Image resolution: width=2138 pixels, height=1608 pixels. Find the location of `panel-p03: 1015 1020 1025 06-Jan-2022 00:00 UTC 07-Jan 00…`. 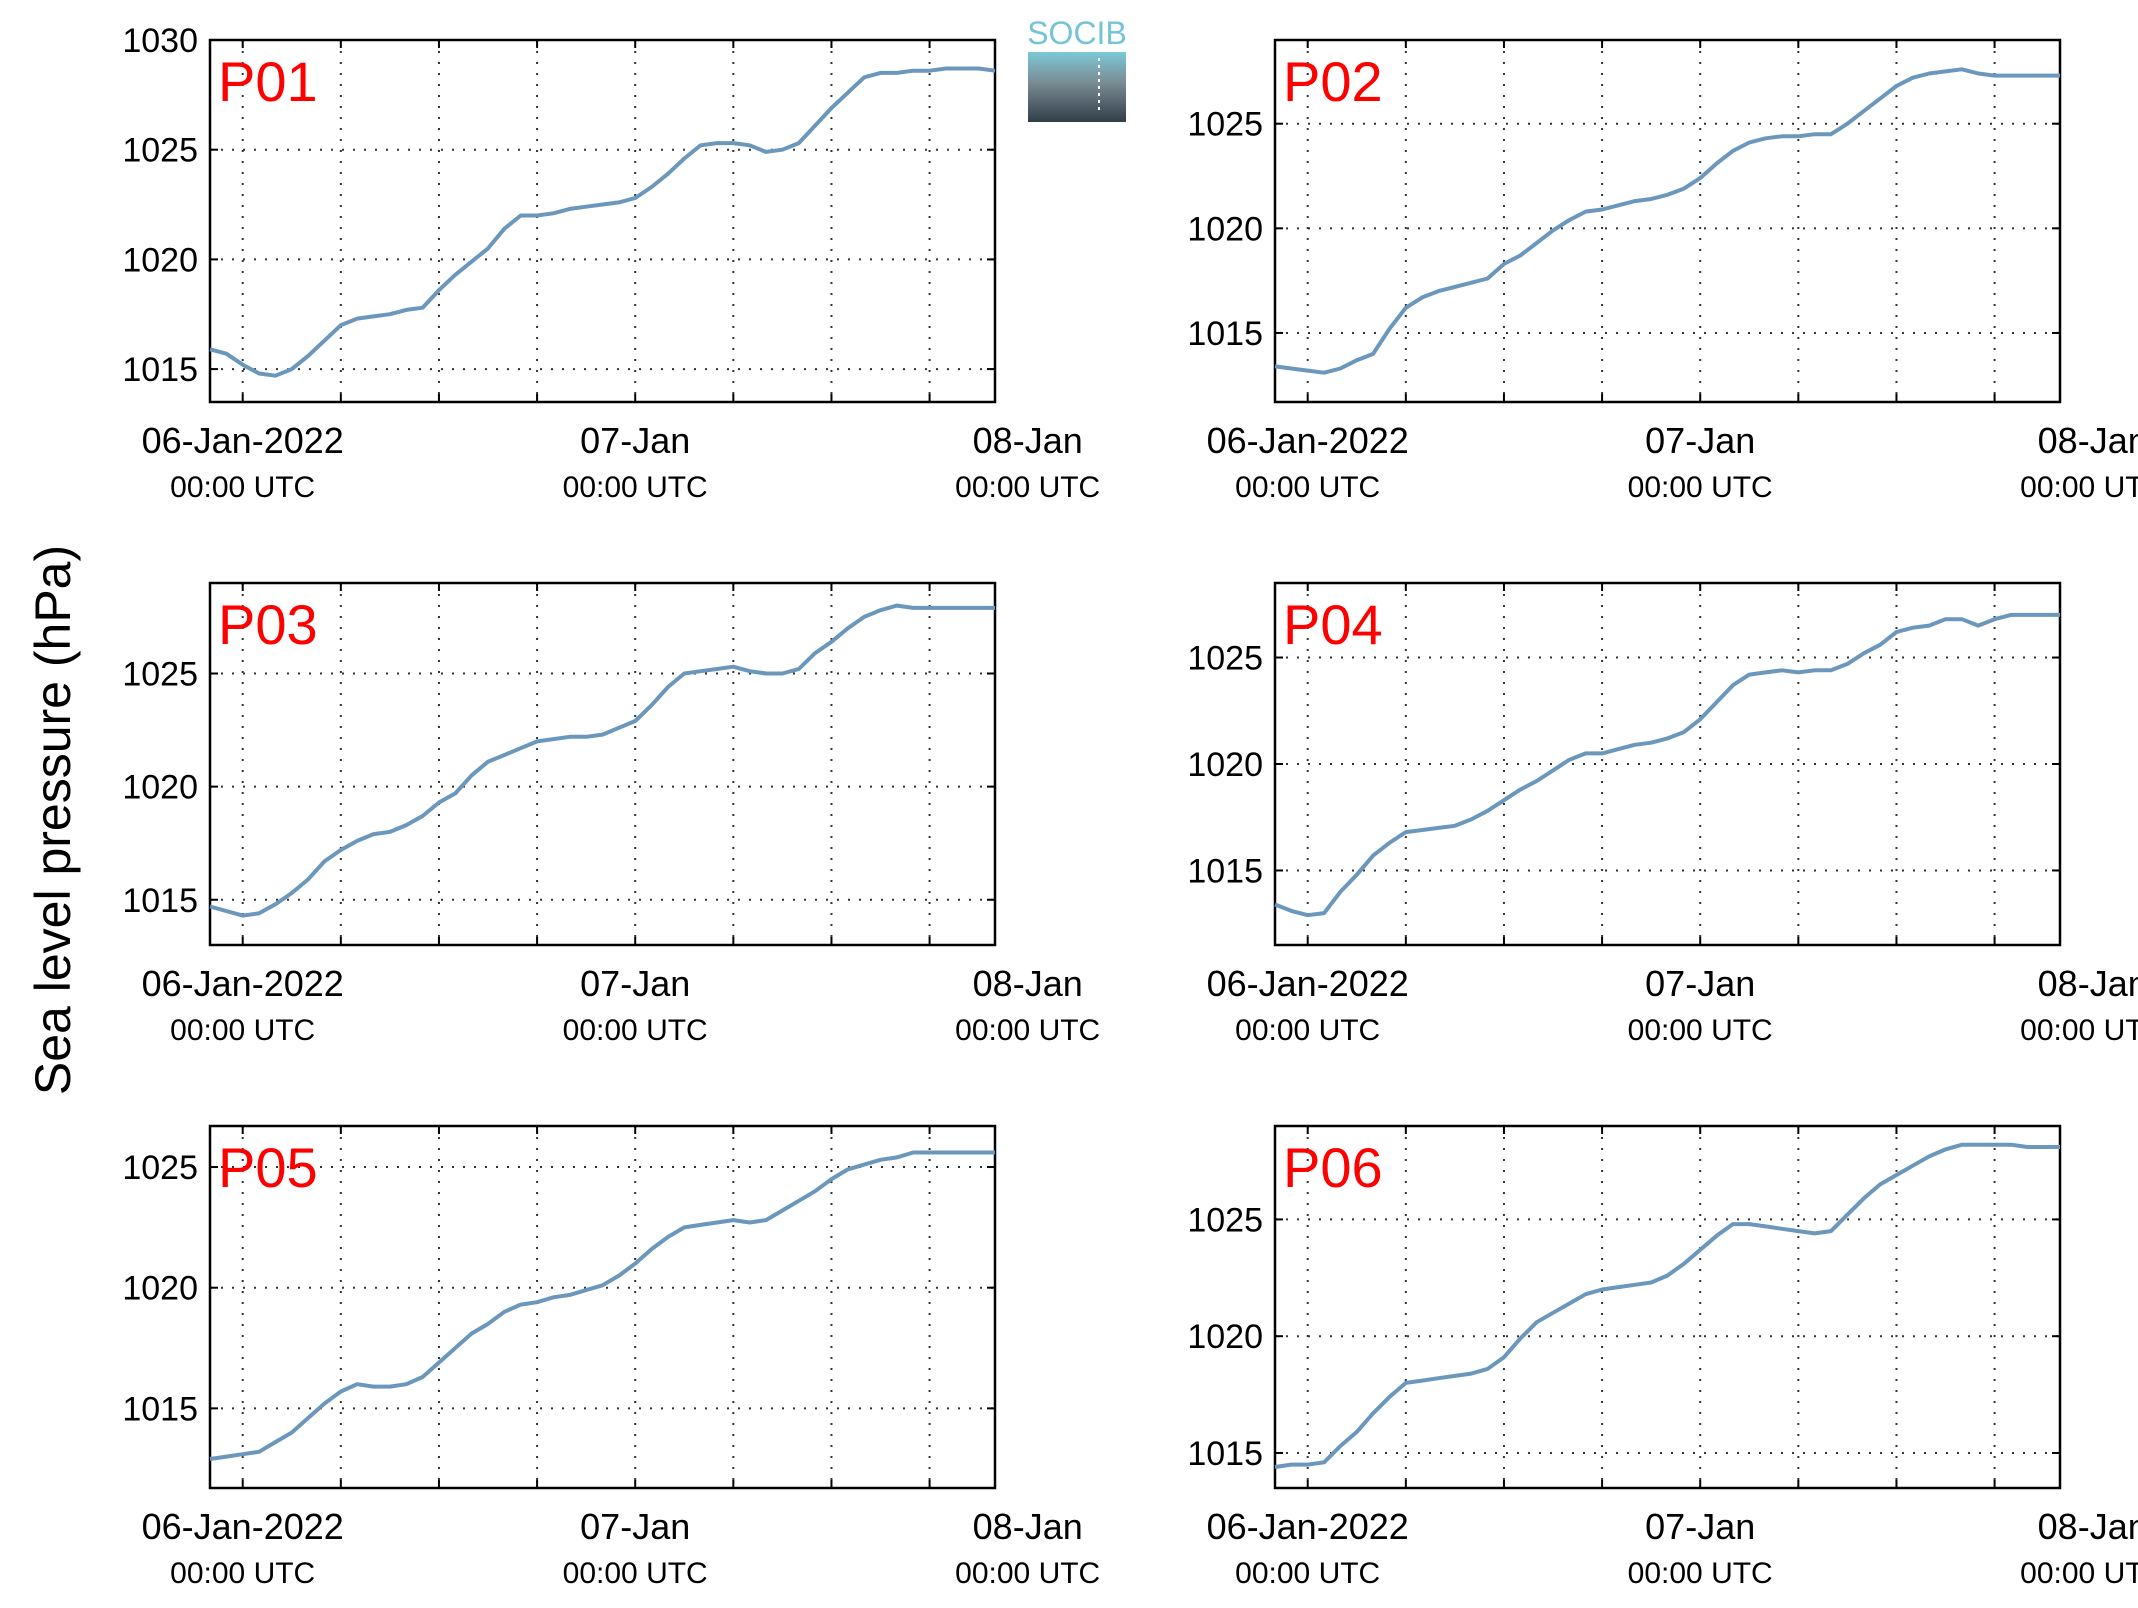

panel-p03: 1015 1020 1025 06-Jan-2022 00:00 UTC 07-Jan 00… is located at coordinates (611, 814).